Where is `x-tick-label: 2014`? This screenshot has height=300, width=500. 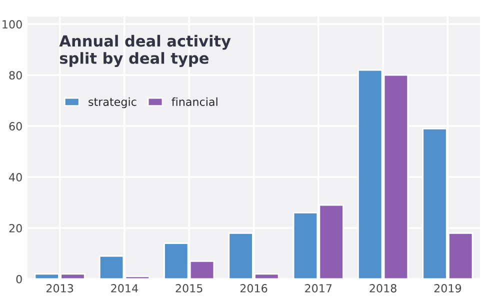 x-tick-label: 2014 is located at coordinates (124, 288).